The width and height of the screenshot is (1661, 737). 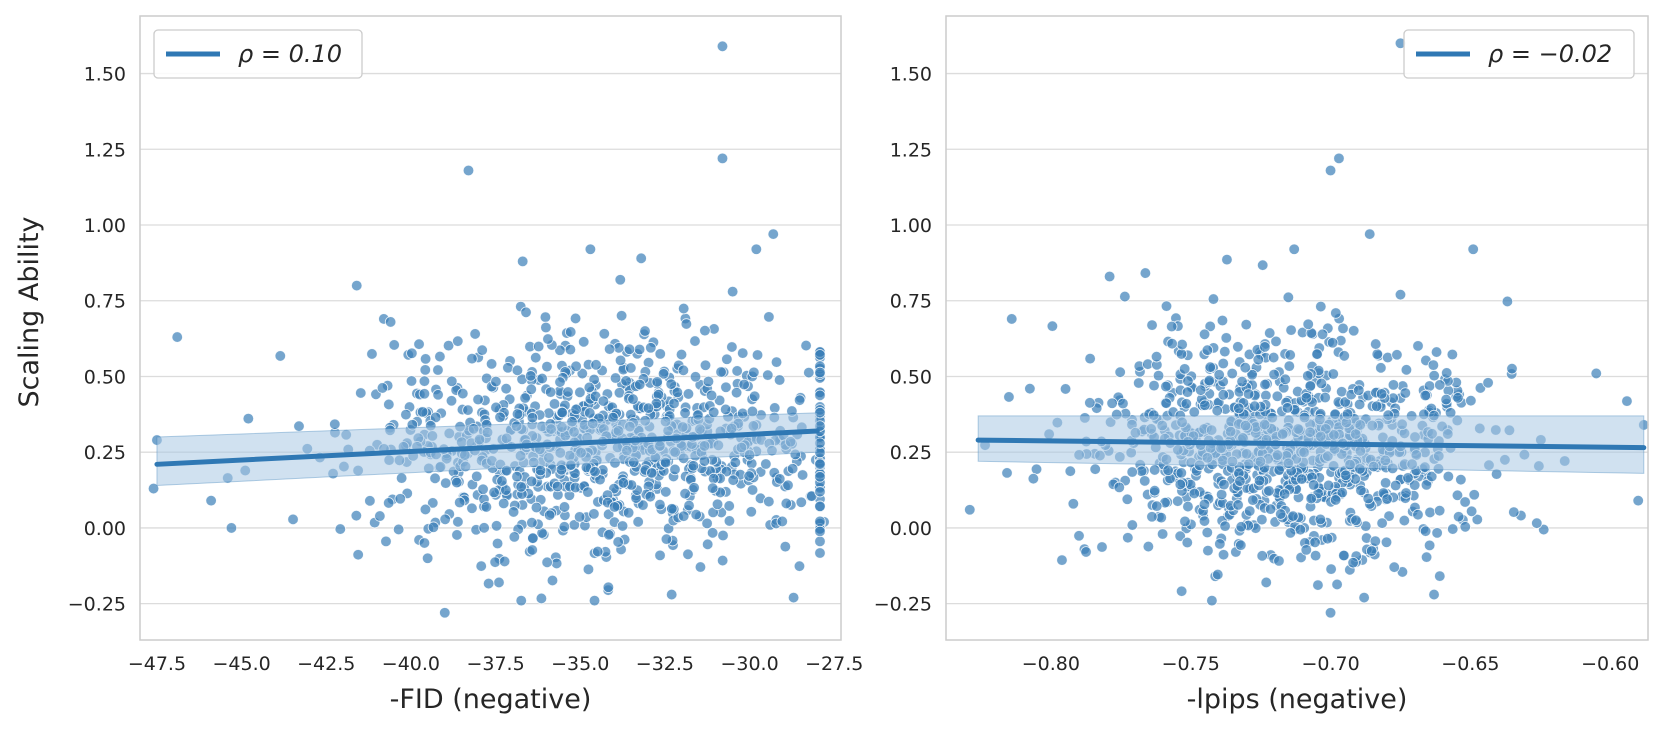 What do you see at coordinates (105, 226) in the screenshot?
I see `y-tick-label: 1.00` at bounding box center [105, 226].